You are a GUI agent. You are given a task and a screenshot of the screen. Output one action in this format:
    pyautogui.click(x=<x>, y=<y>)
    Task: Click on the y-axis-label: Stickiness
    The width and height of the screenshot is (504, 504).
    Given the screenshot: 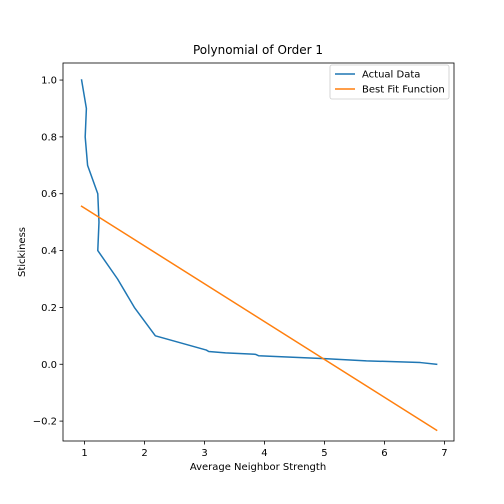 What is the action you would take?
    pyautogui.click(x=22, y=252)
    